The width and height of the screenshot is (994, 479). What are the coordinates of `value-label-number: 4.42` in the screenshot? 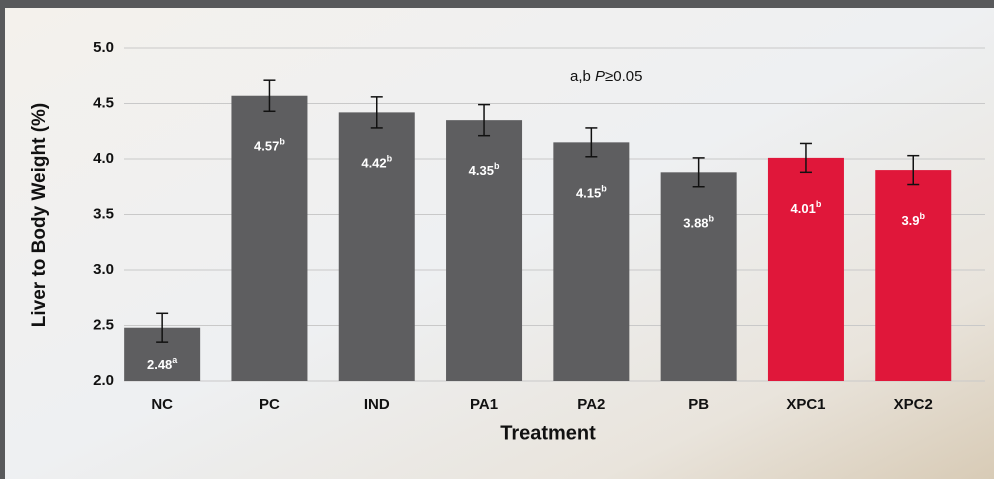 It's located at (373, 163).